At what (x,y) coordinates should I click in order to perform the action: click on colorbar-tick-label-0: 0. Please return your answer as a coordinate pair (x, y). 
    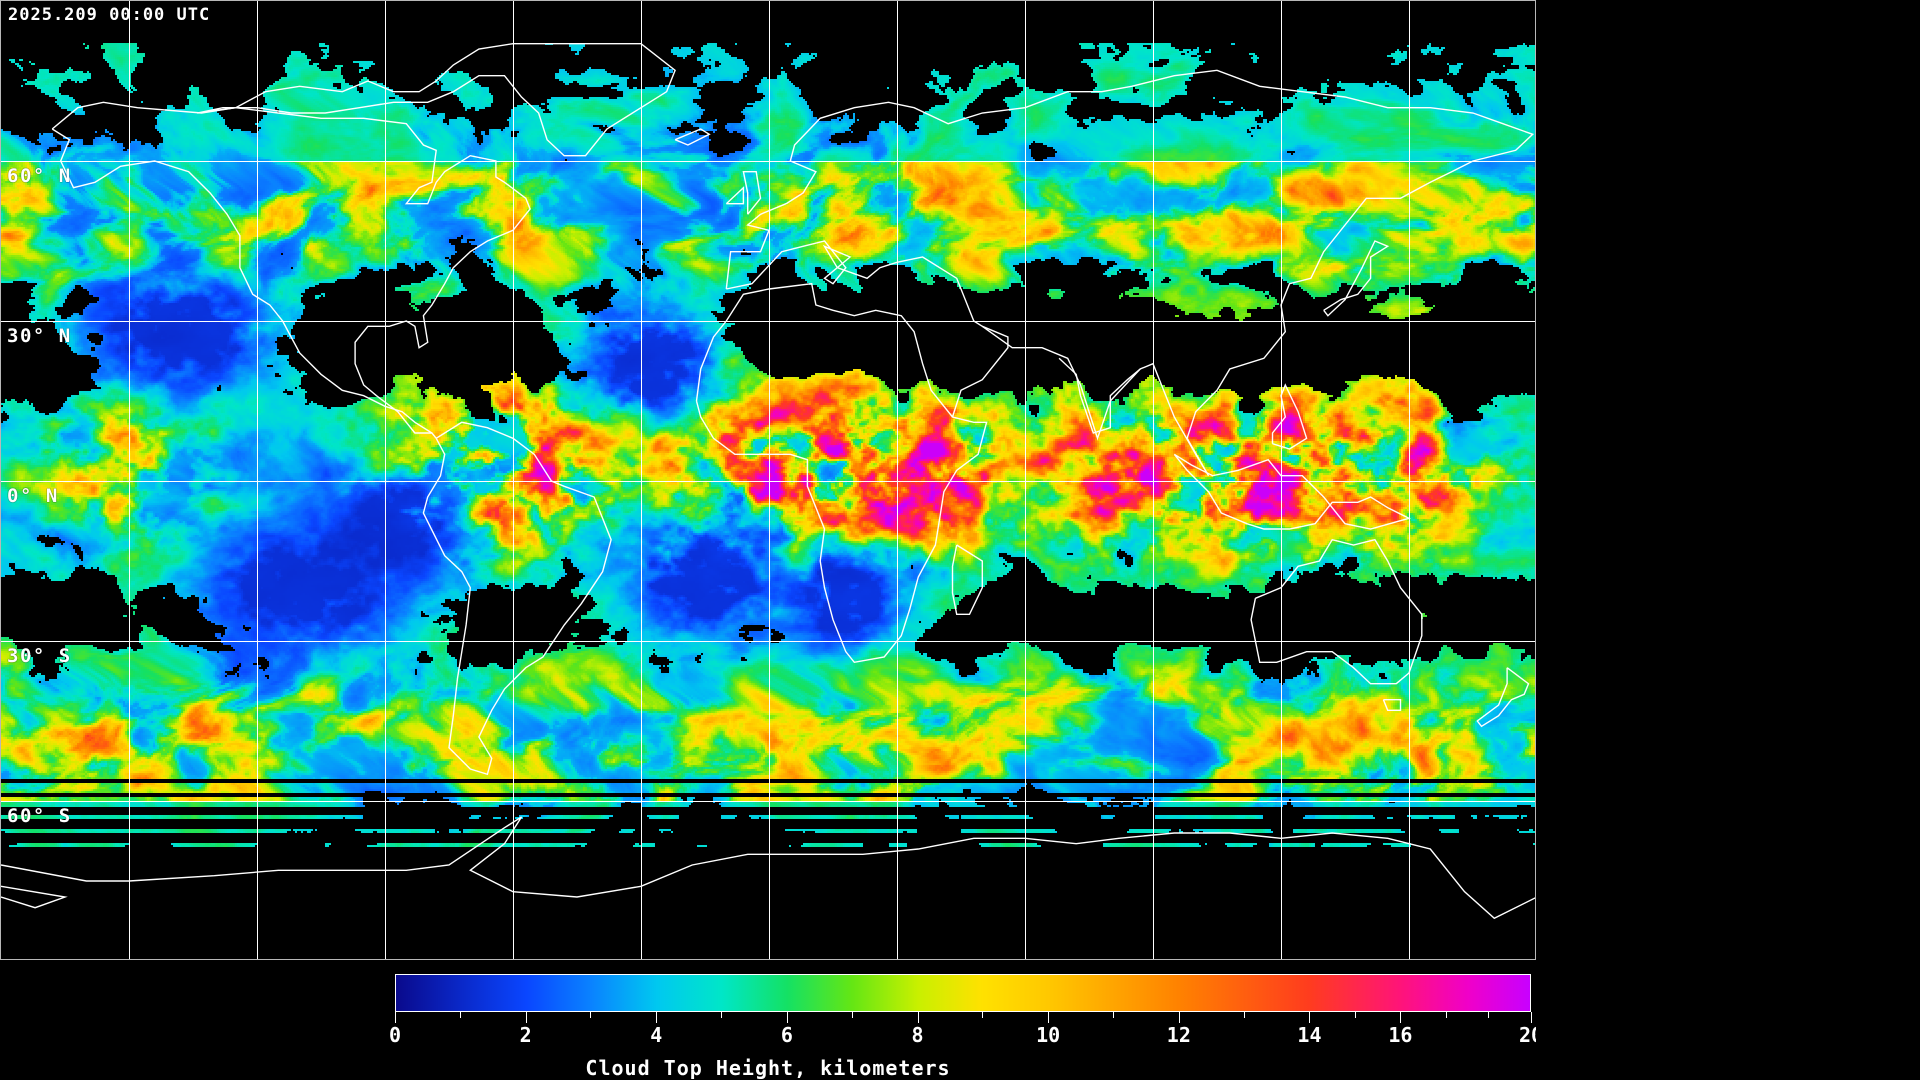
    Looking at the image, I should click on (395, 1035).